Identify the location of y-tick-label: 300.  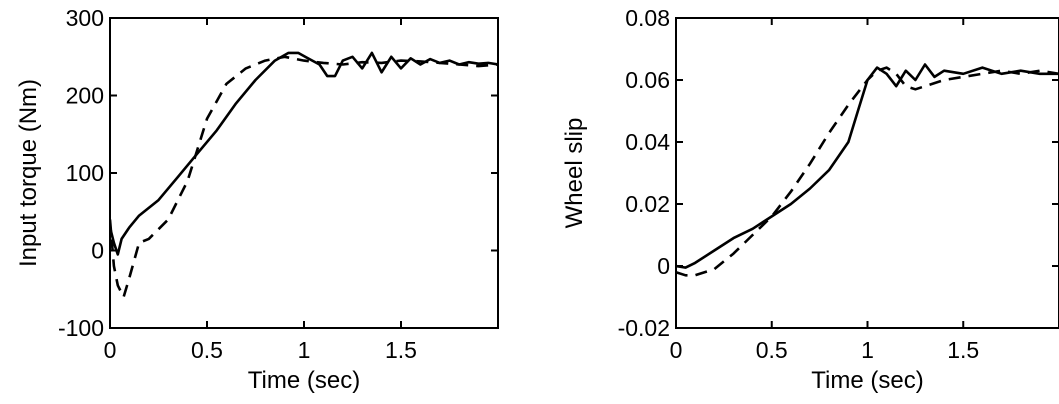
(85, 18).